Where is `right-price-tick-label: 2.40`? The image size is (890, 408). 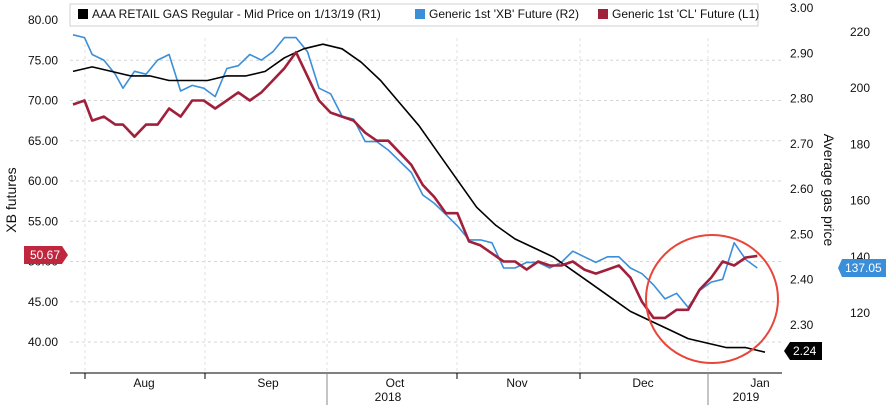 right-price-tick-label: 2.40 is located at coordinates (802, 280).